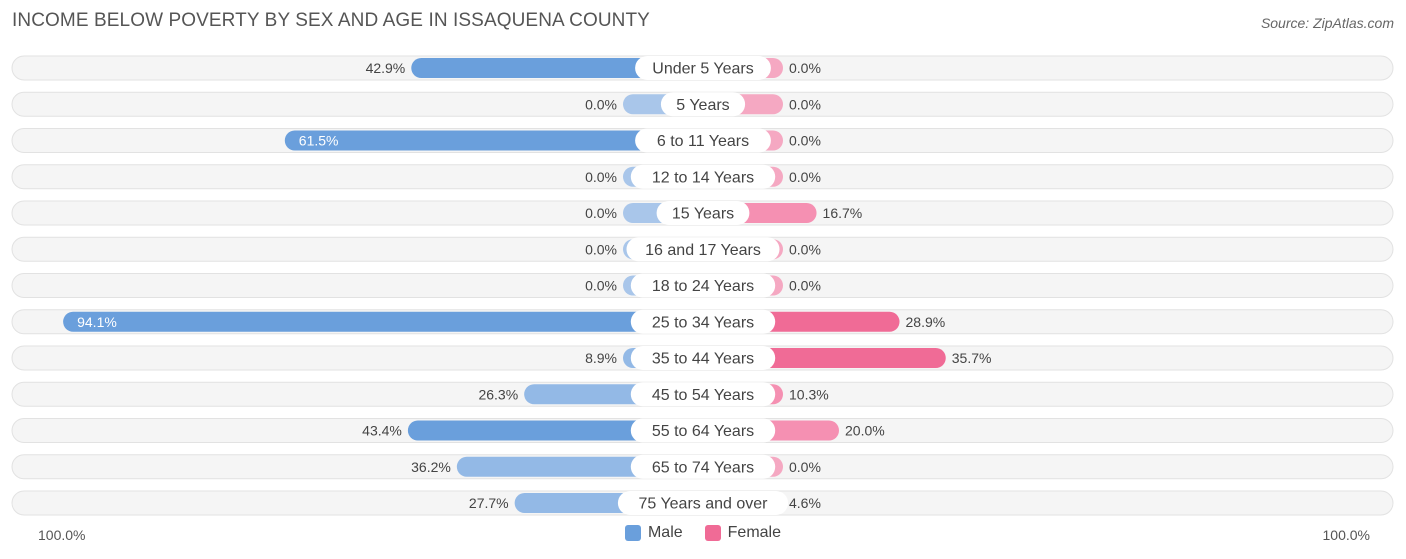 This screenshot has width=1406, height=559. I want to click on category-label: 15 Years, so click(703, 214).